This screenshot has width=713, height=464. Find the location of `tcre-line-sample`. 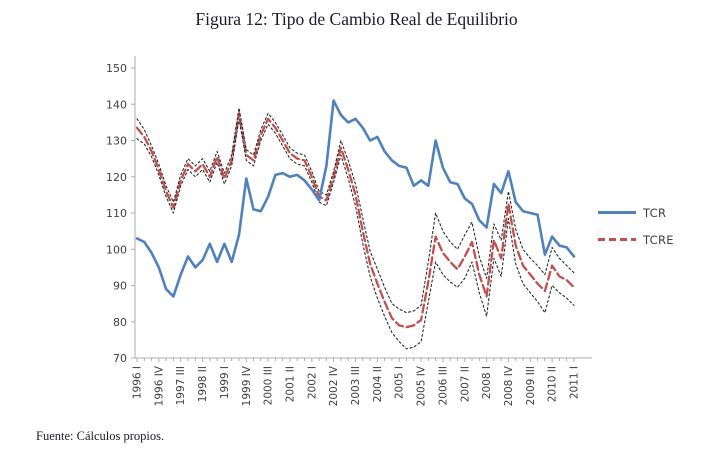

tcre-line-sample is located at coordinates (617, 239).